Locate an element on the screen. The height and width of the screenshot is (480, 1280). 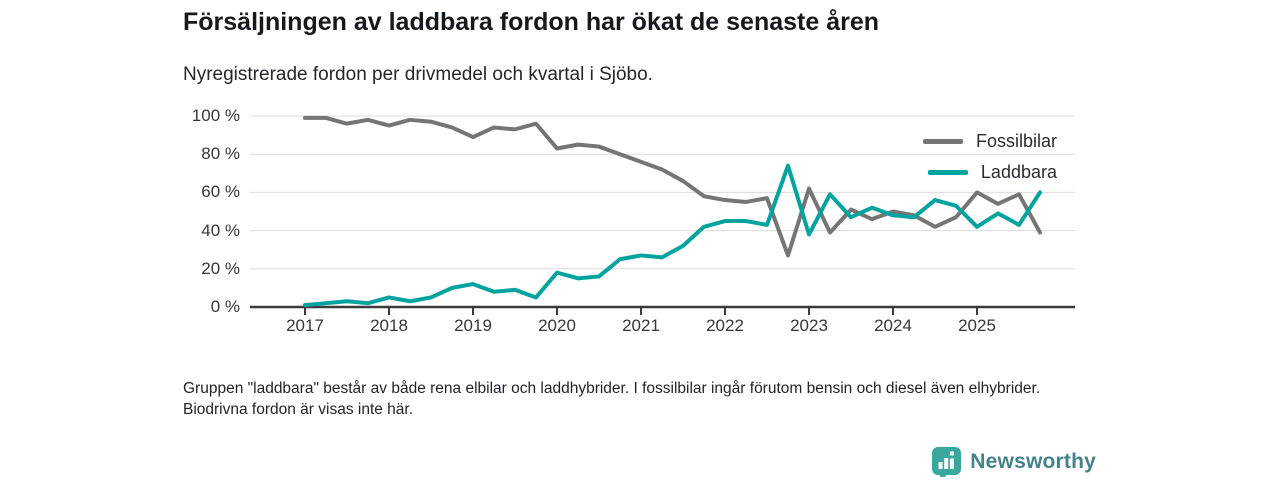
laddbara-line-swatch-icon is located at coordinates (947, 172).